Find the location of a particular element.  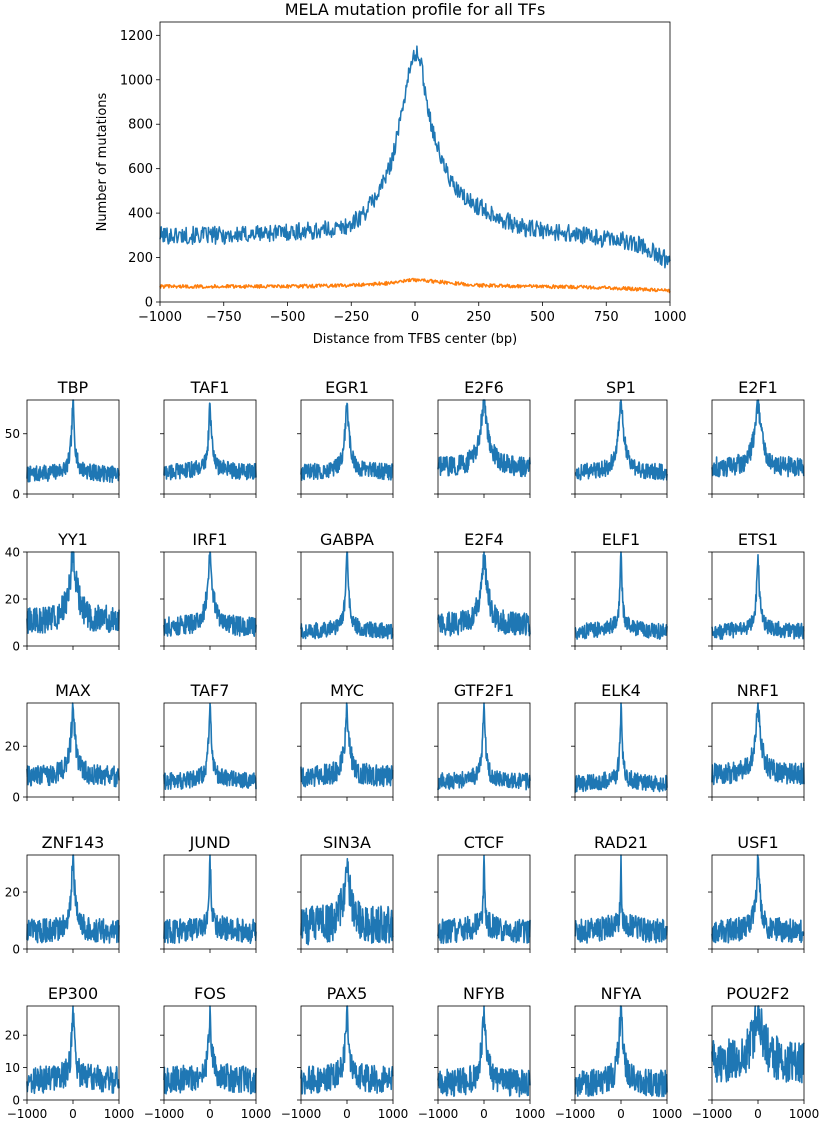

small-chart-title: NRF1 is located at coordinates (758, 690).